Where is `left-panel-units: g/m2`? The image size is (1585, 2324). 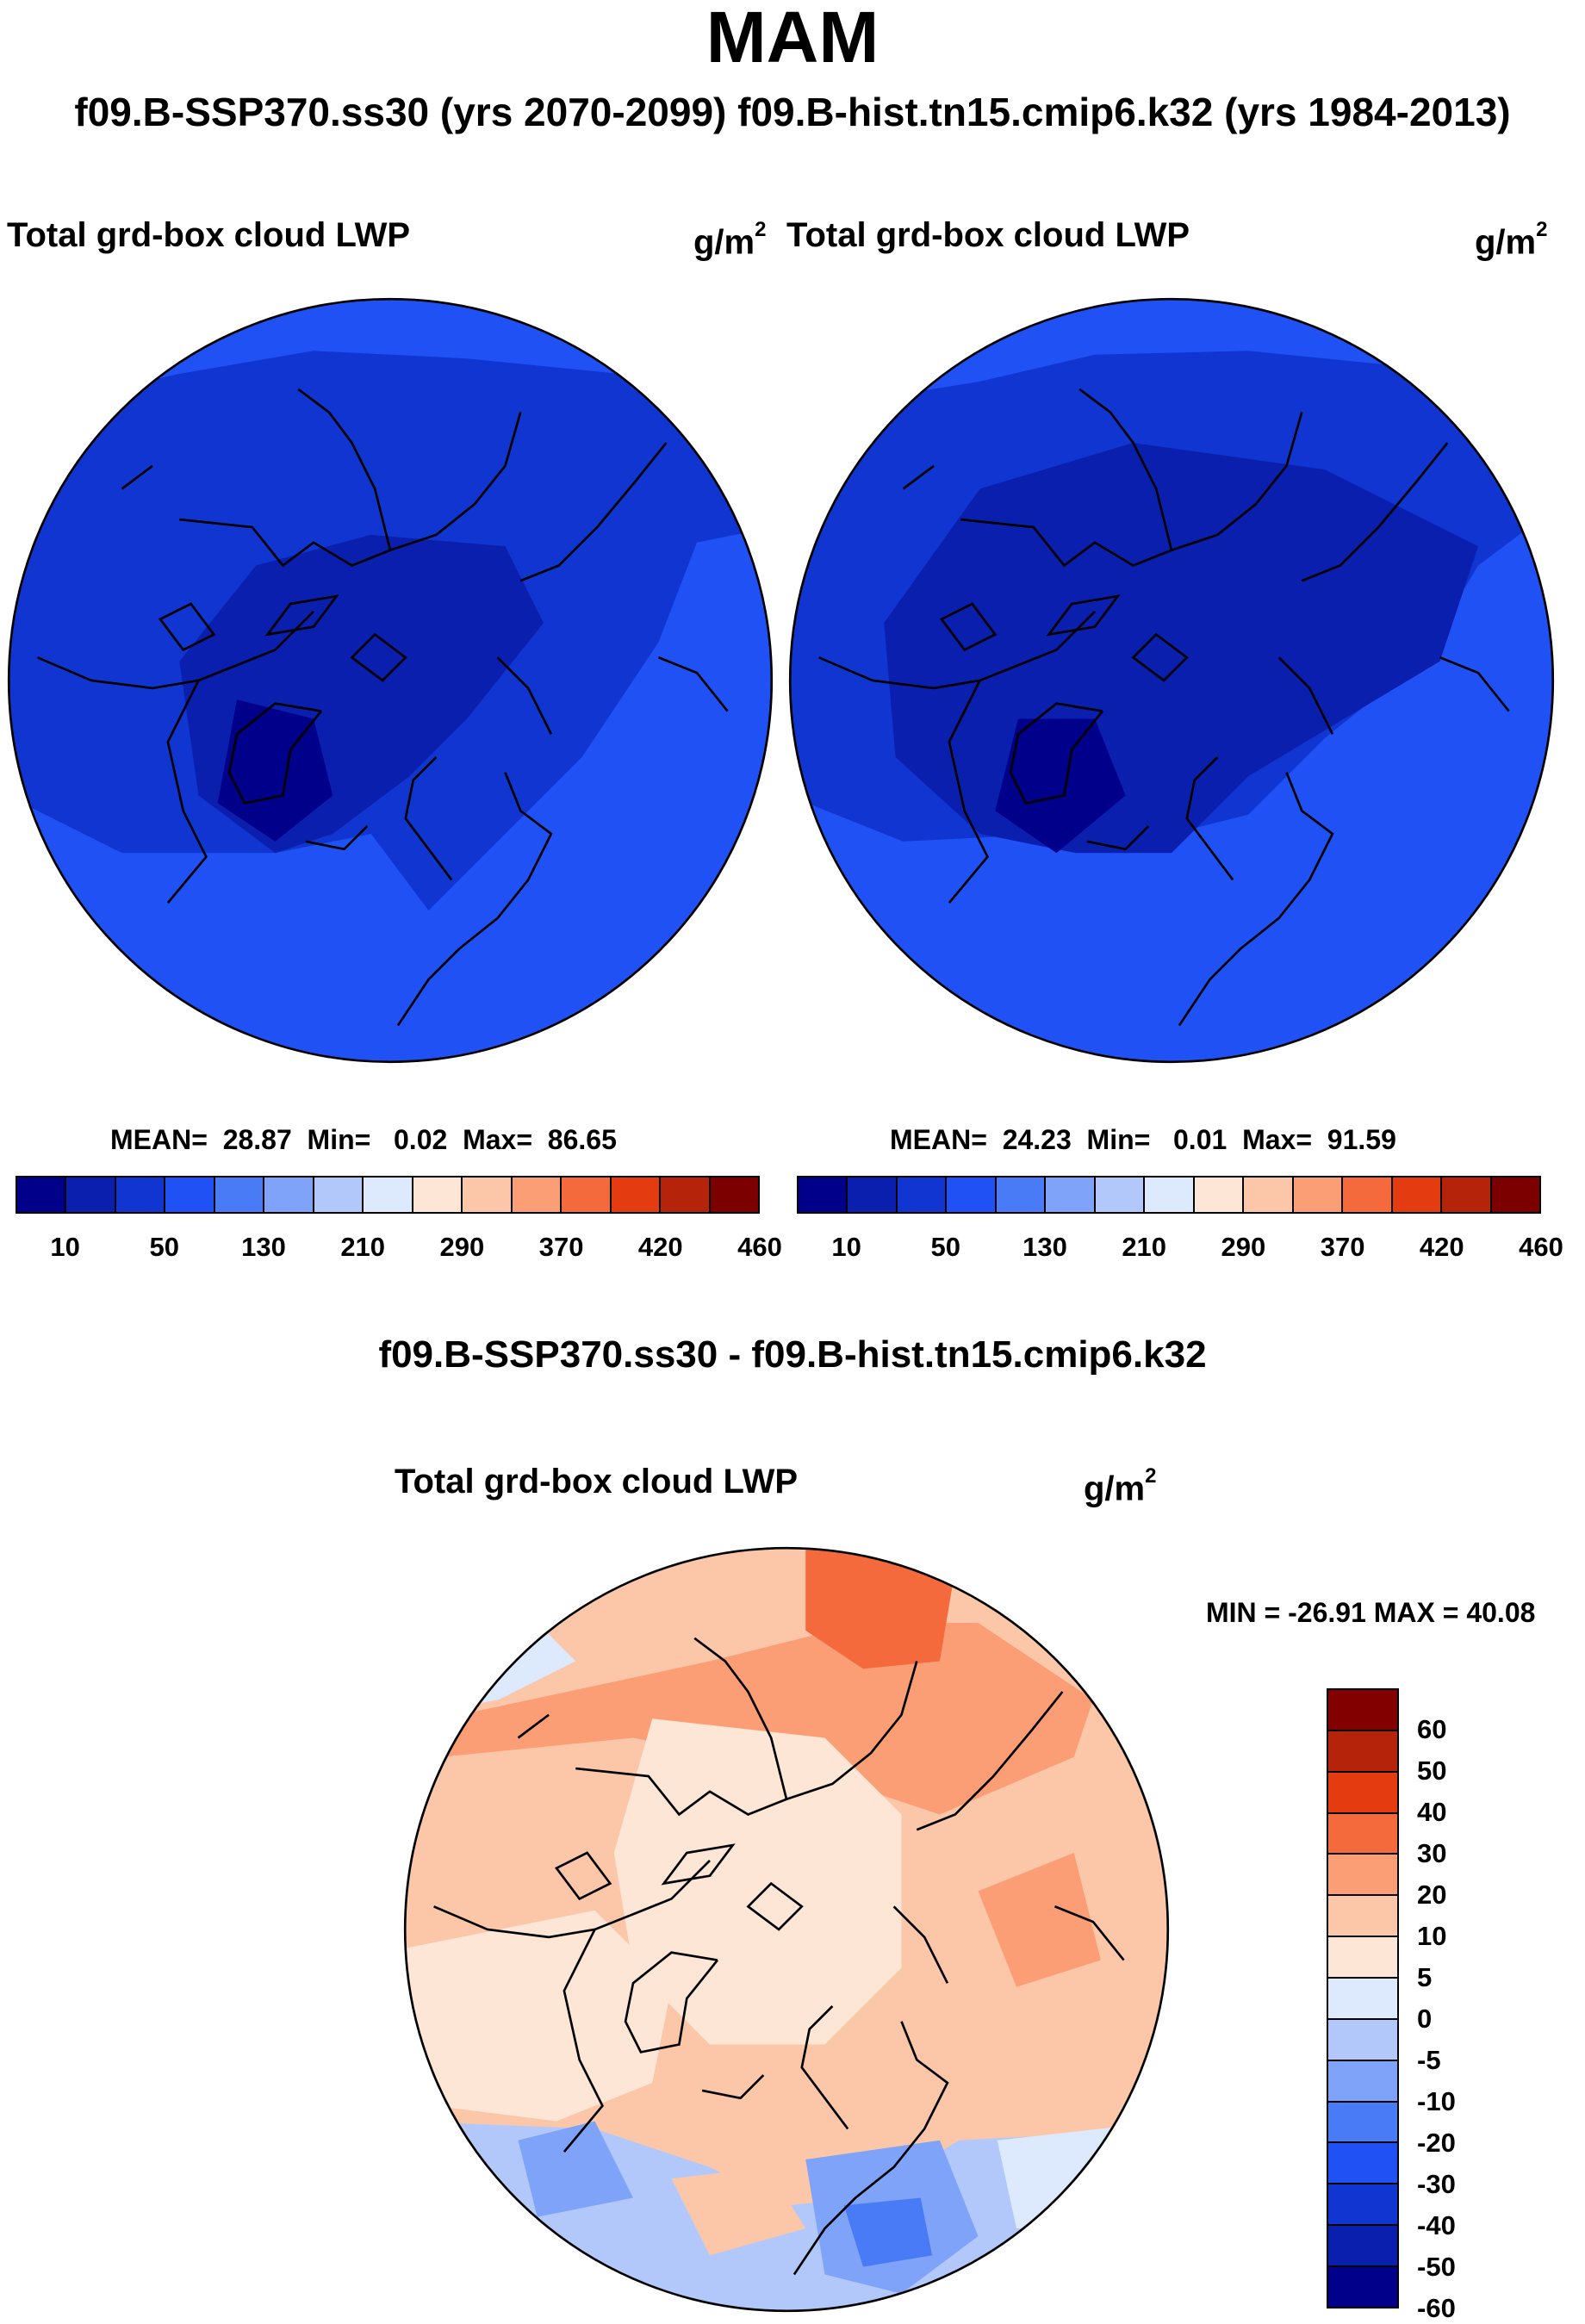 left-panel-units: g/m2 is located at coordinates (730, 240).